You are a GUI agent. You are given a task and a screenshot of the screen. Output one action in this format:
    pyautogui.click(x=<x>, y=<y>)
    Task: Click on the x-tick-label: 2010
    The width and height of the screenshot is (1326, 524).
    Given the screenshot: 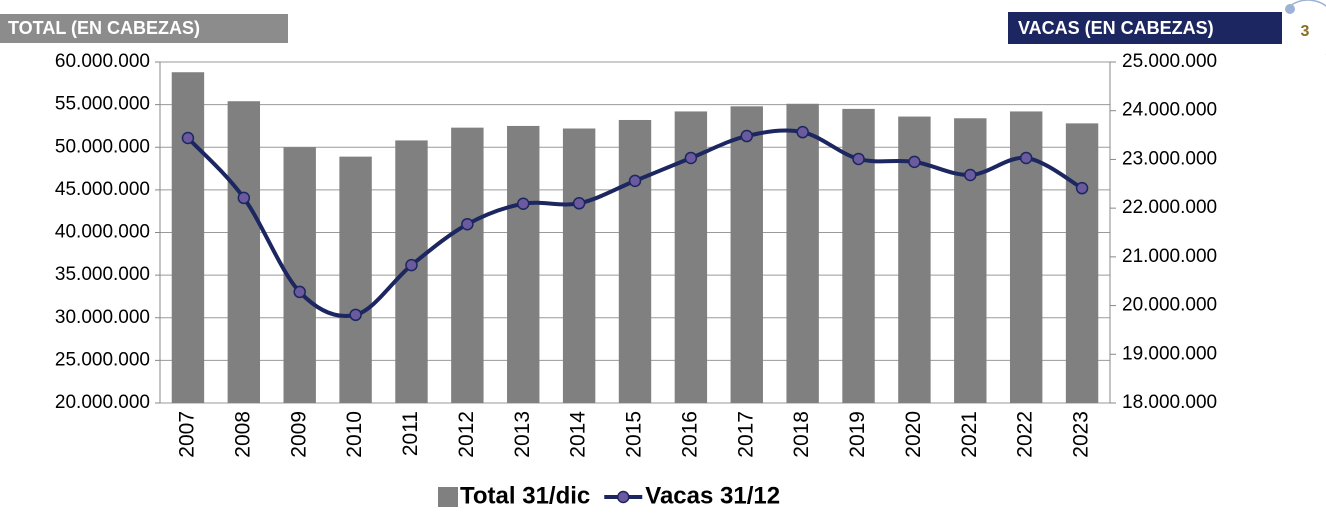 What is the action you would take?
    pyautogui.click(x=354, y=434)
    